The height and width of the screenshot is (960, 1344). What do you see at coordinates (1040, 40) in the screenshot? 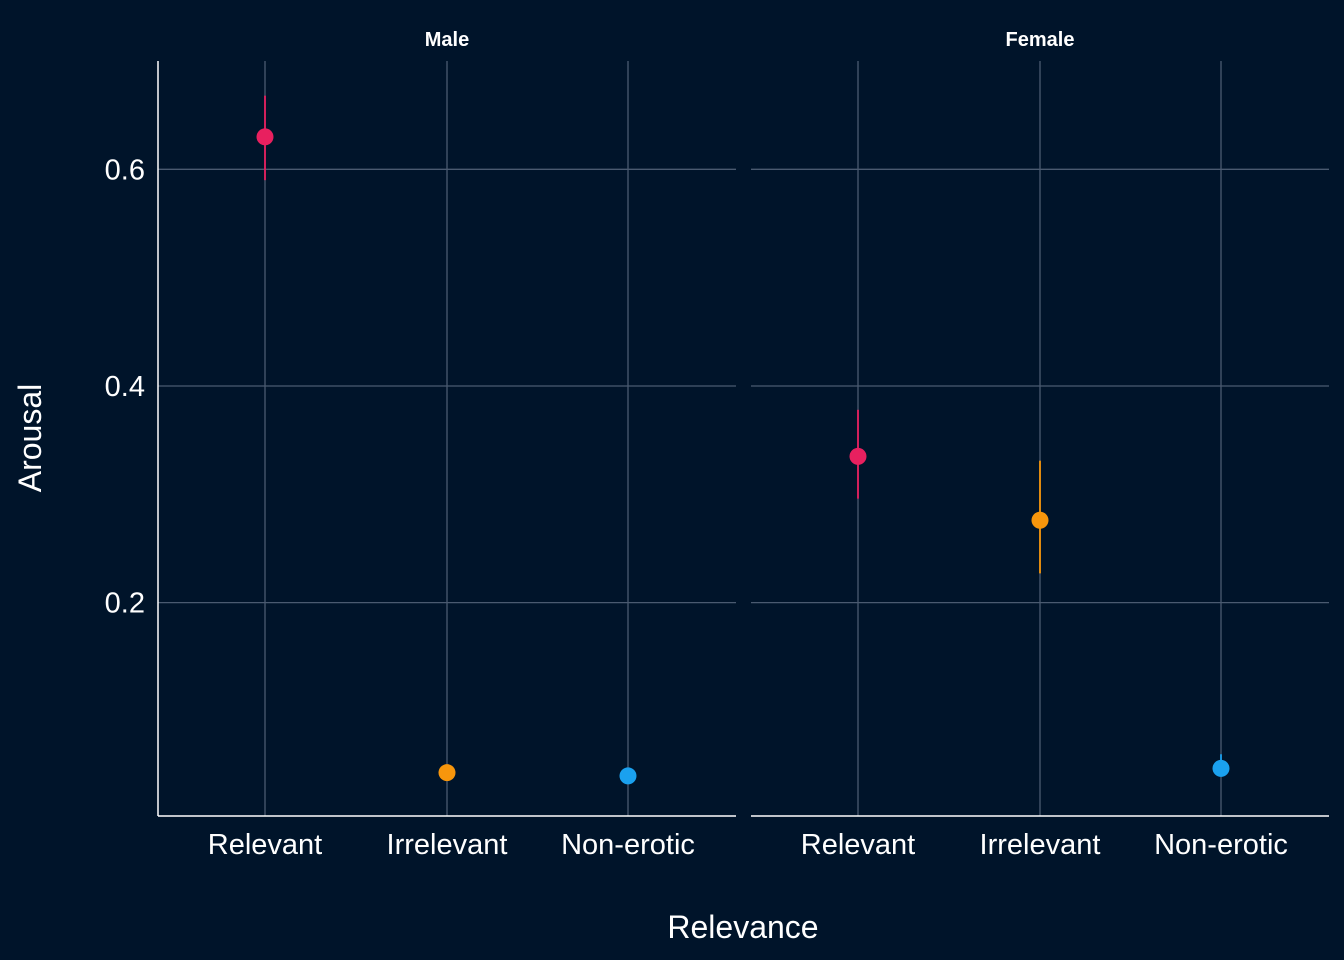
I see `panel-title: Female` at bounding box center [1040, 40].